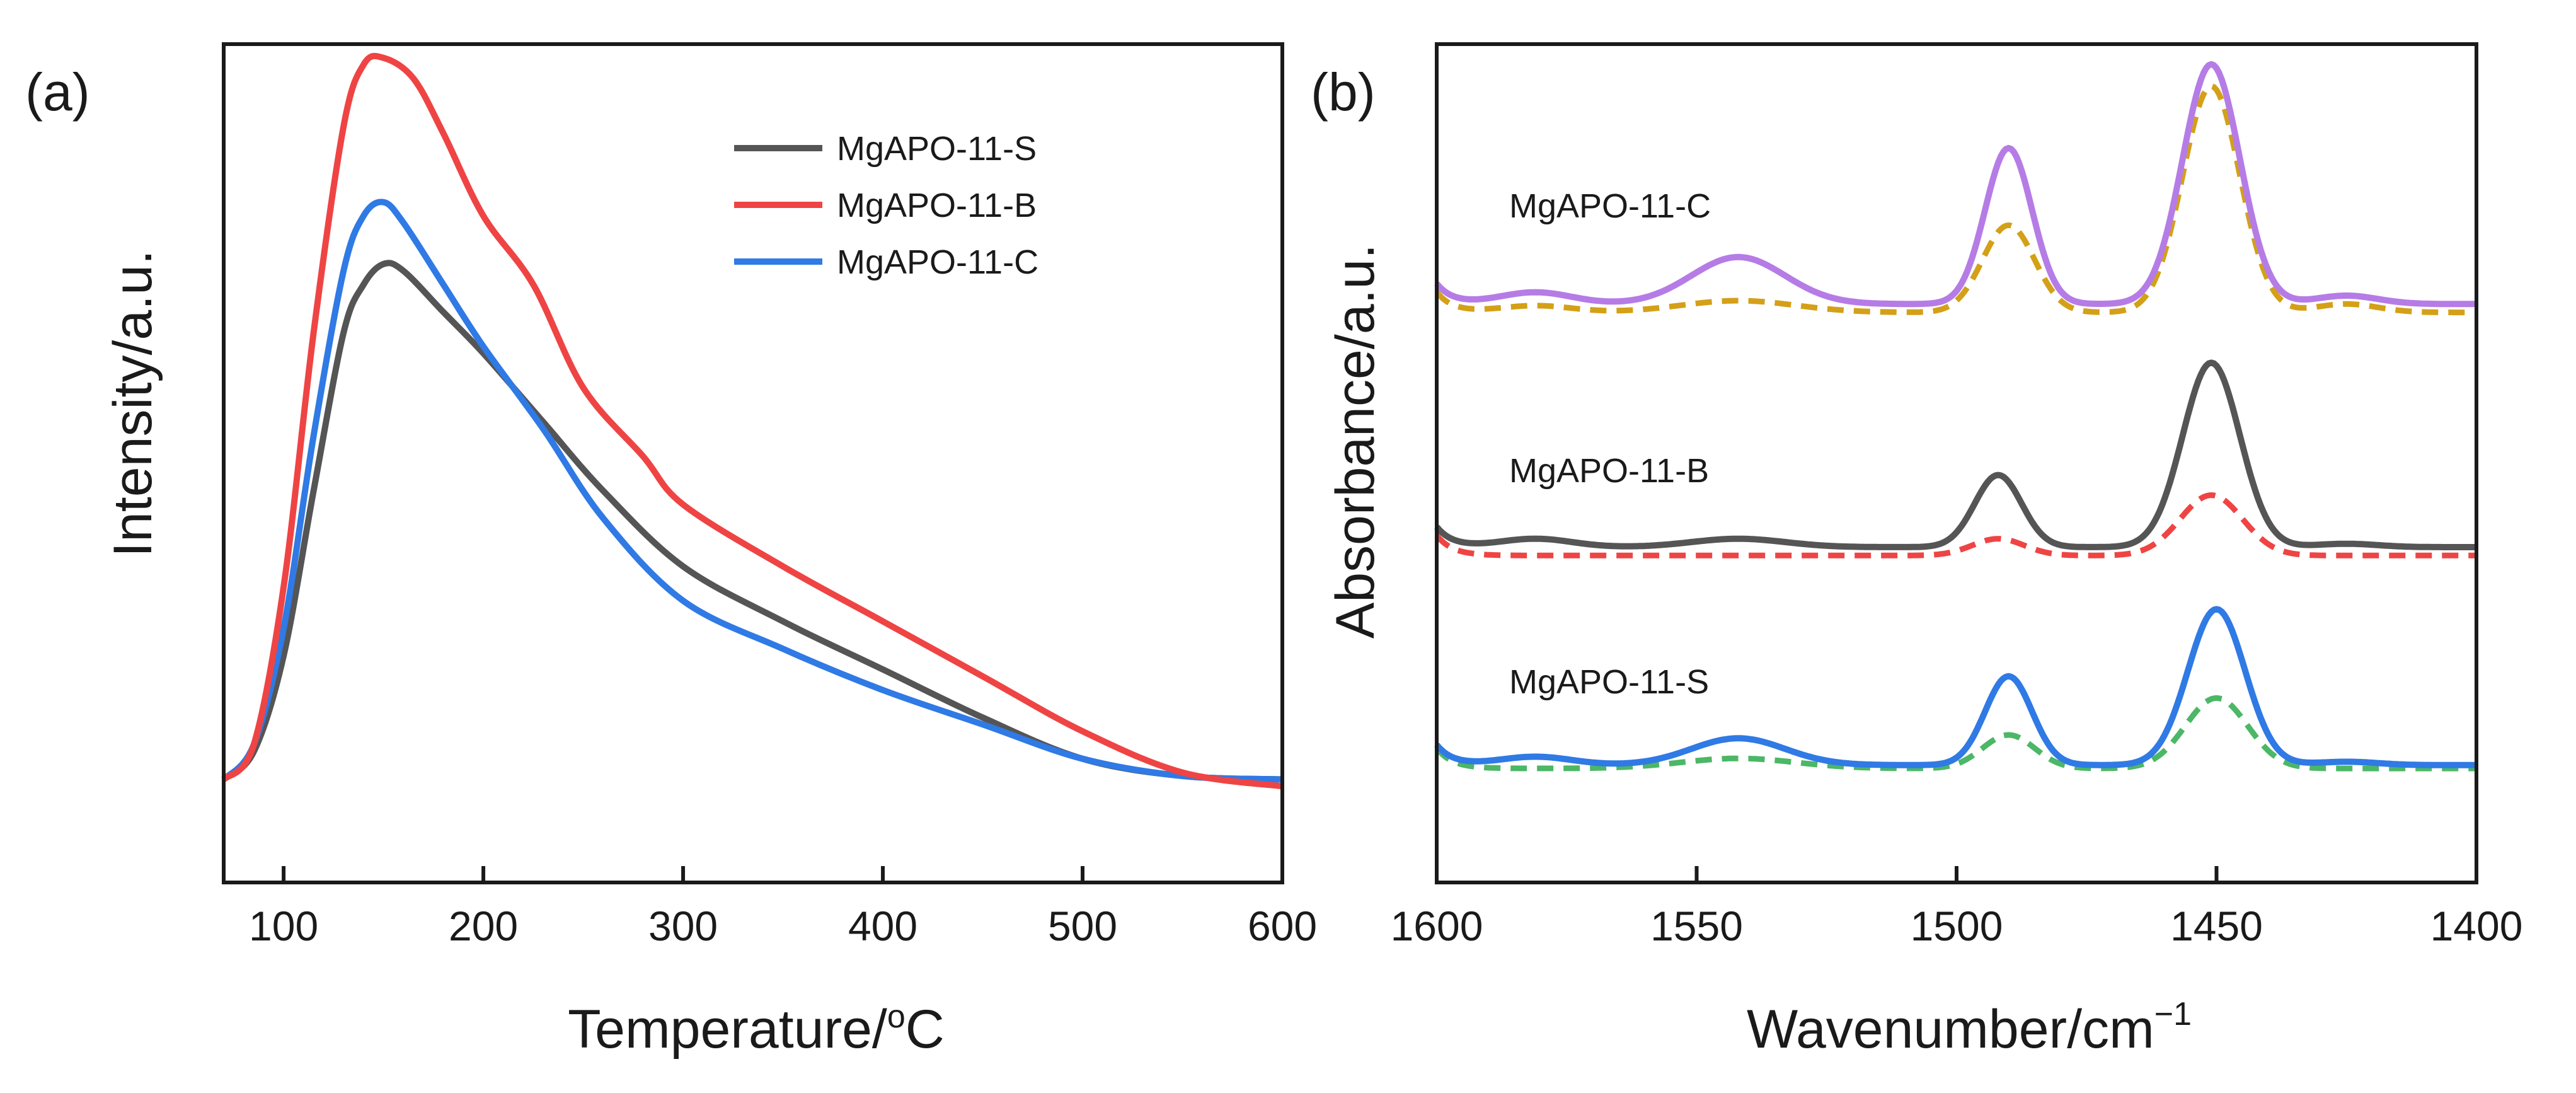 Image resolution: width=2576 pixels, height=1093 pixels. What do you see at coordinates (1609, 682) in the screenshot?
I see `sample-label-mgapo-11-s: MgAPO-11-S` at bounding box center [1609, 682].